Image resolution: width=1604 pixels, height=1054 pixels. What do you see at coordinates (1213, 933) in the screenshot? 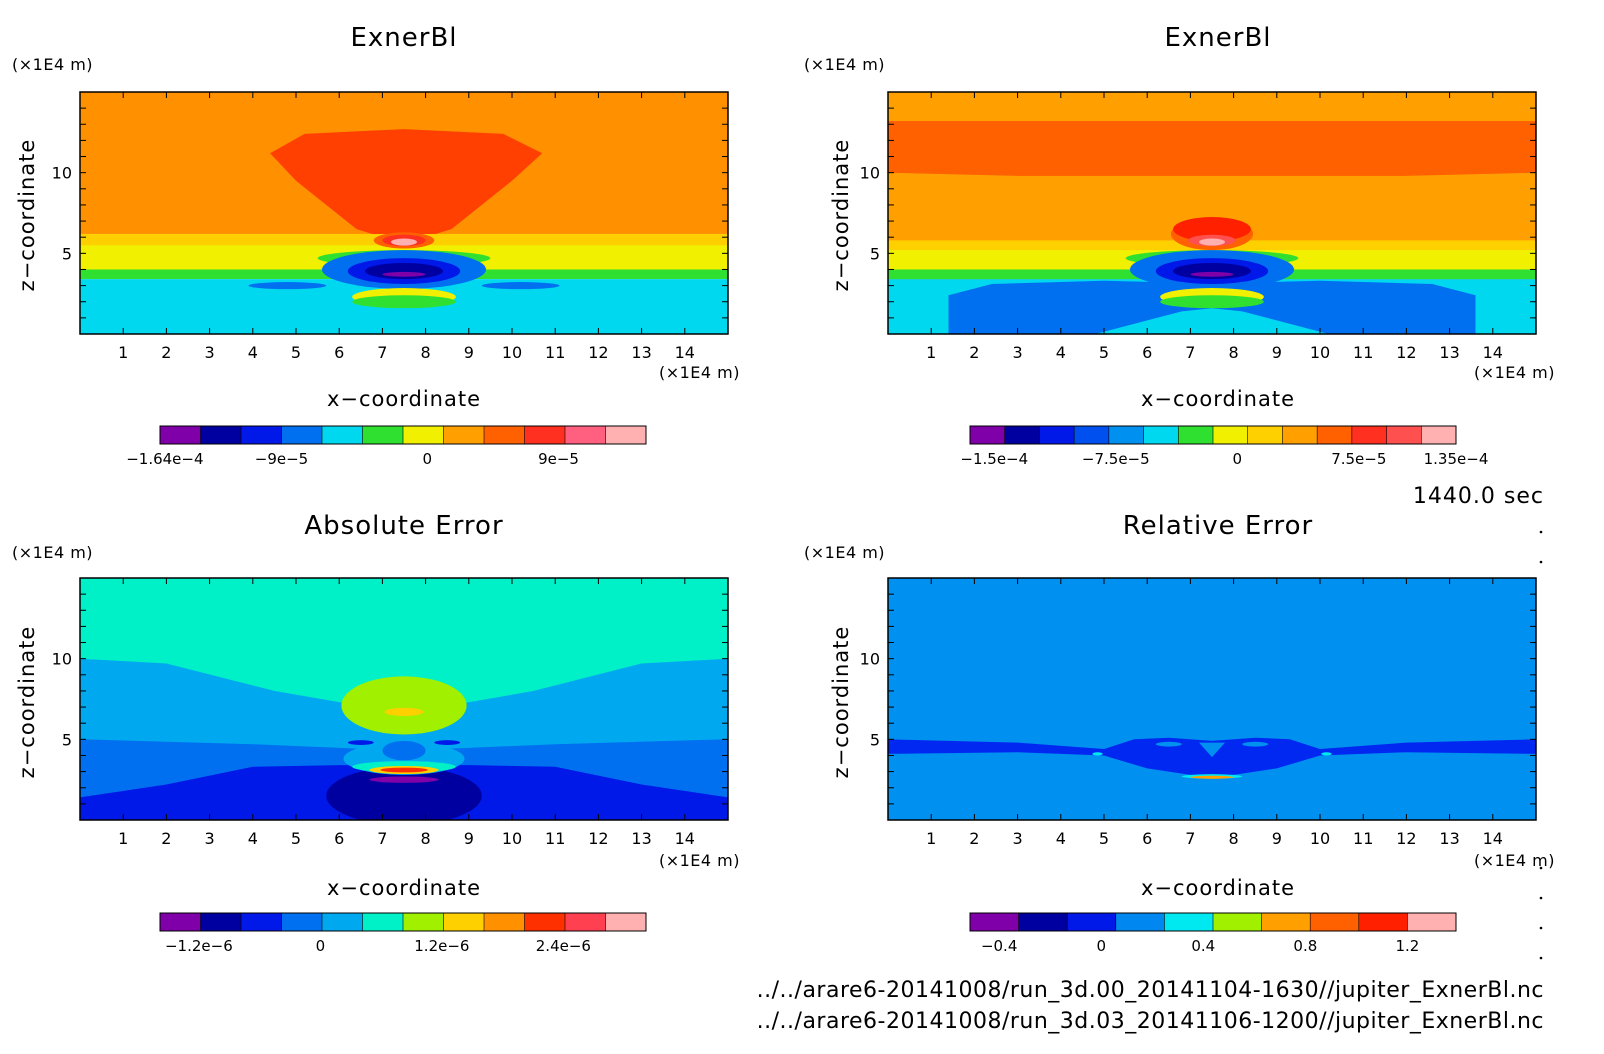
I see `colorbar: −0.4 0 0.4 0.8 1.2` at bounding box center [1213, 933].